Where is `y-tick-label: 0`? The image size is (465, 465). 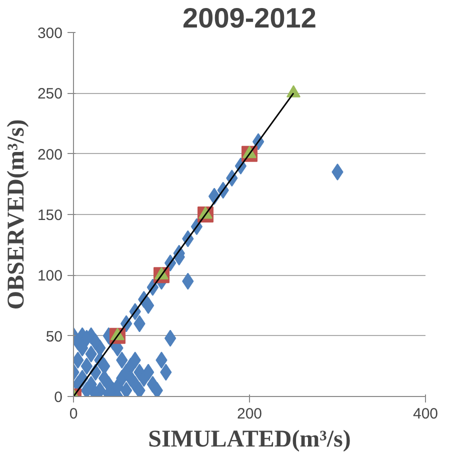 y-tick-label: 0 is located at coordinates (58, 397).